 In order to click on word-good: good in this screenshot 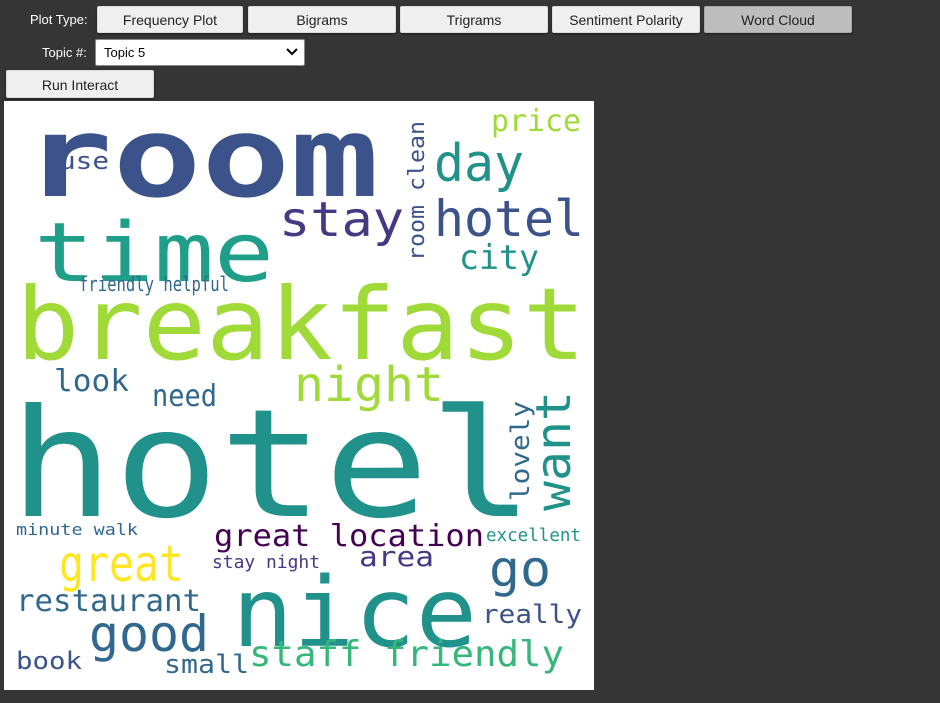, I will do `click(149, 634)`.